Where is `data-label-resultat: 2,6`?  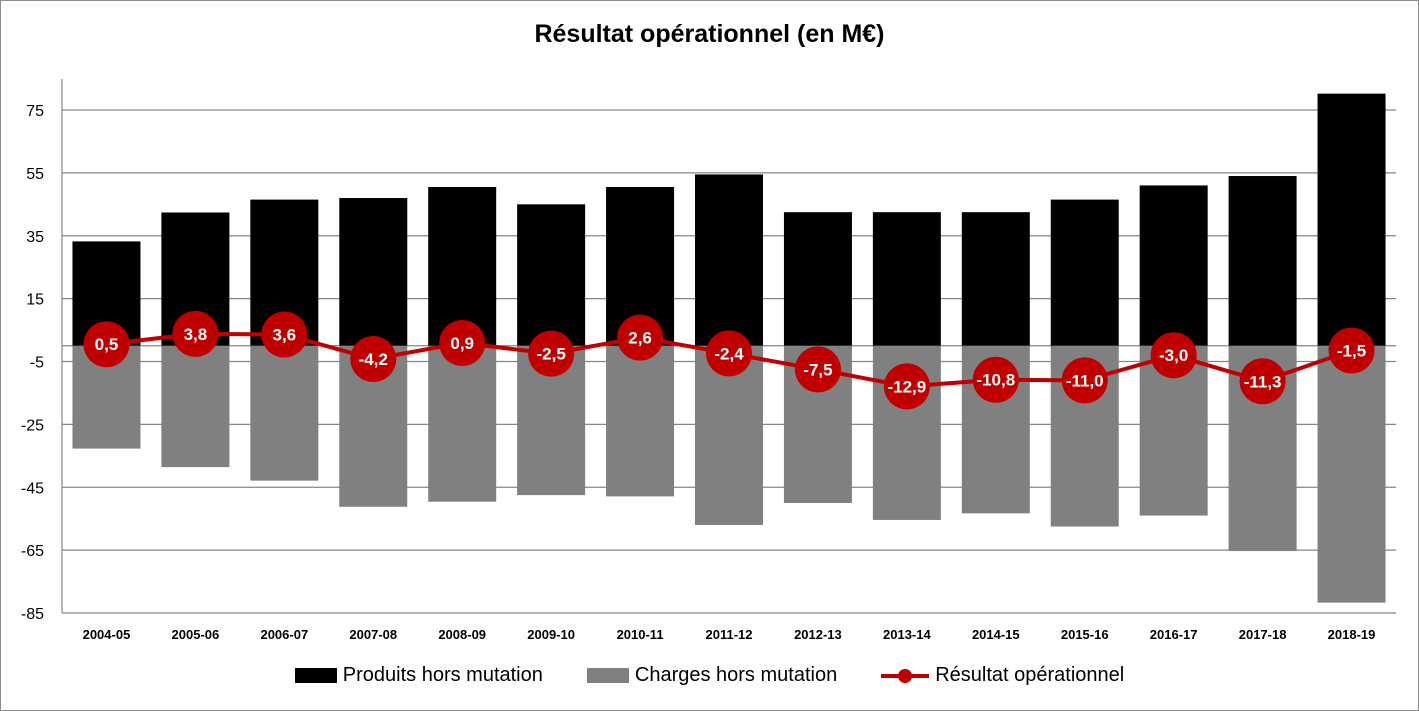
data-label-resultat: 2,6 is located at coordinates (640, 338).